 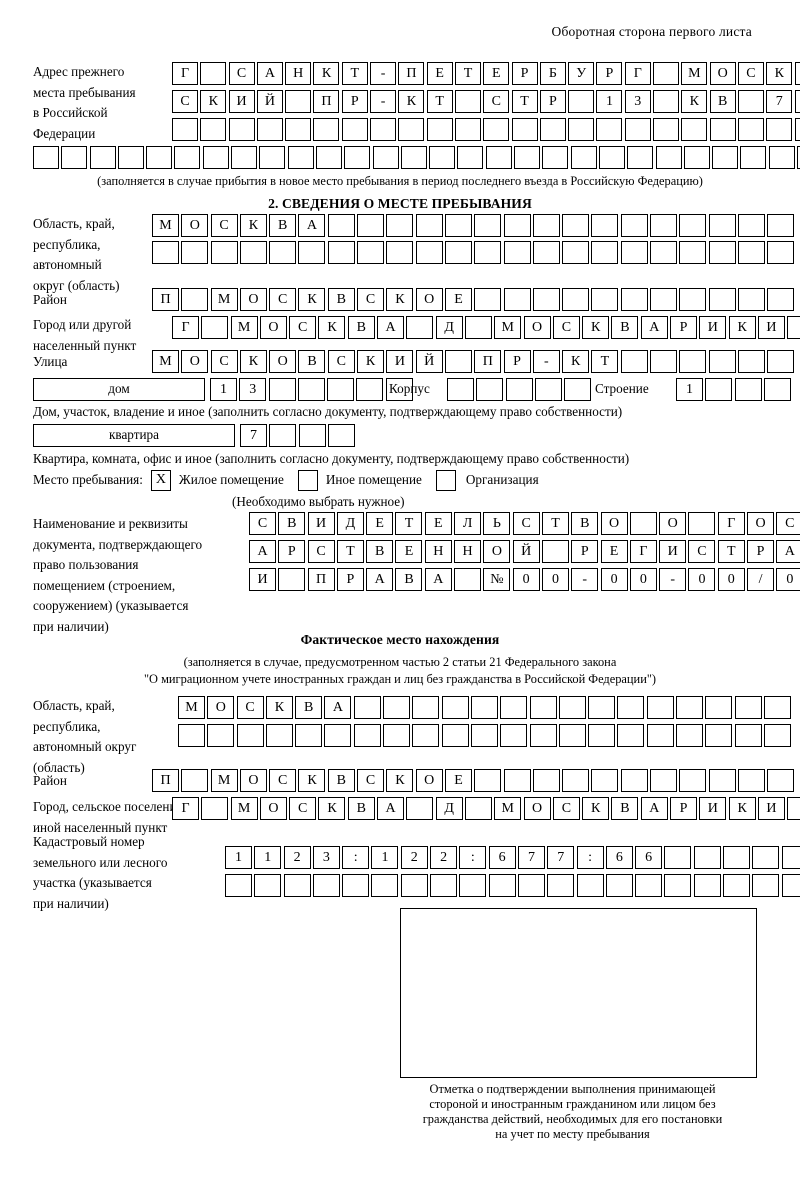 What do you see at coordinates (438, 551) in the screenshot?
I see `char-cell: Н` at bounding box center [438, 551].